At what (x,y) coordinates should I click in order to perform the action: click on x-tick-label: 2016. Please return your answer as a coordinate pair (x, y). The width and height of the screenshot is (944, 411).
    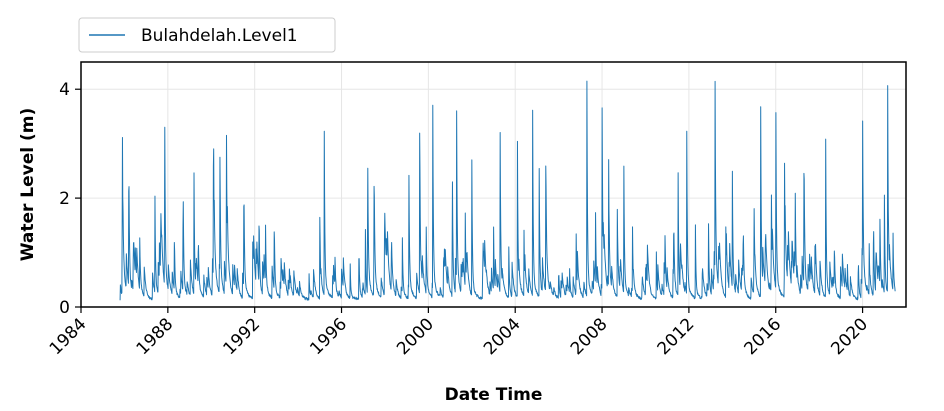
    Looking at the image, I should click on (763, 336).